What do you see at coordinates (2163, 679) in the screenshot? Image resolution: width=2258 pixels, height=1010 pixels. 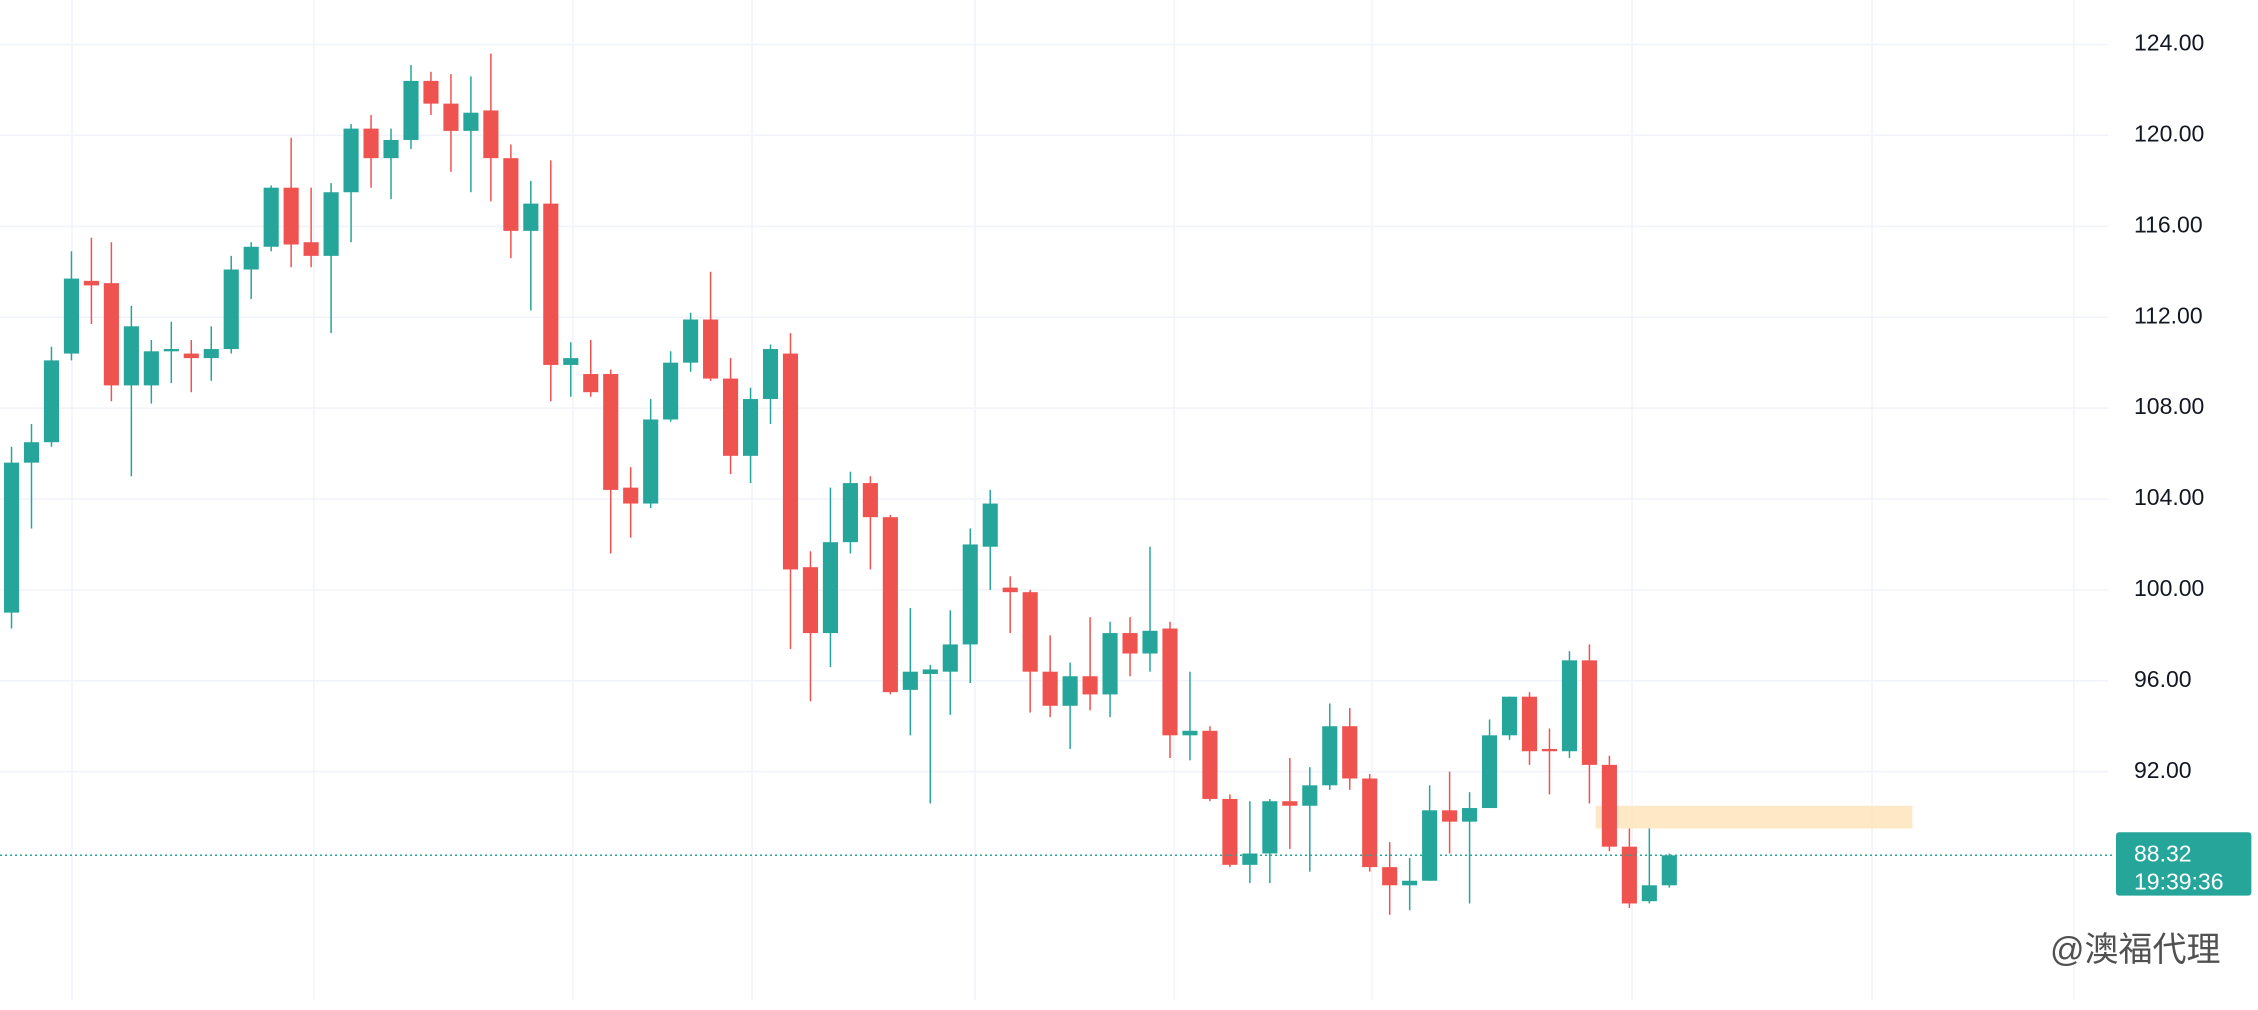 I see `y-tick-label: 96.00` at bounding box center [2163, 679].